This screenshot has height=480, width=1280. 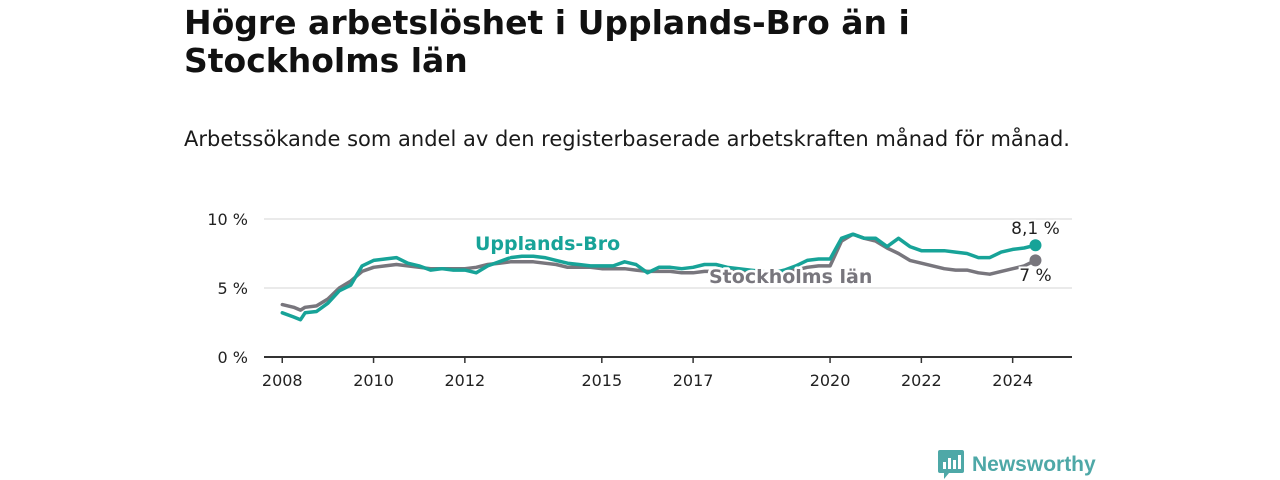 I want to click on end-label-upplands-bro: 8,1 %, so click(x=1035, y=229).